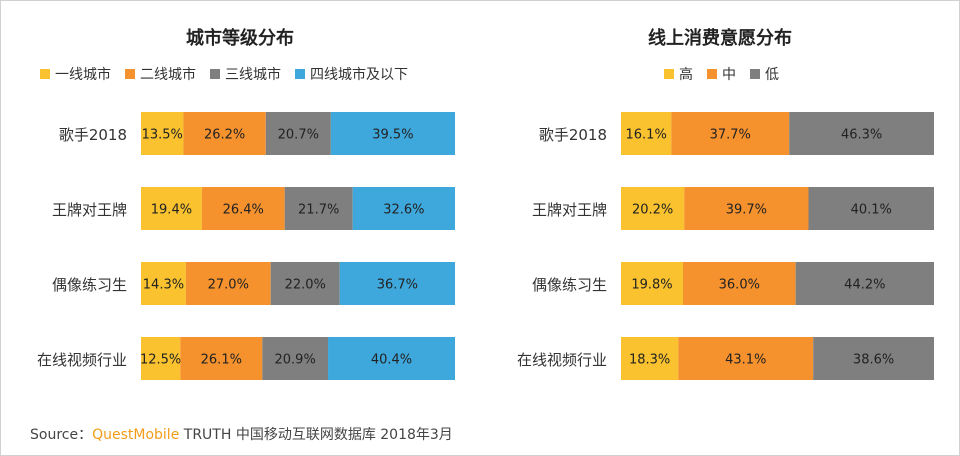 The width and height of the screenshot is (960, 456). I want to click on source-prefix: Source：, so click(61, 435).